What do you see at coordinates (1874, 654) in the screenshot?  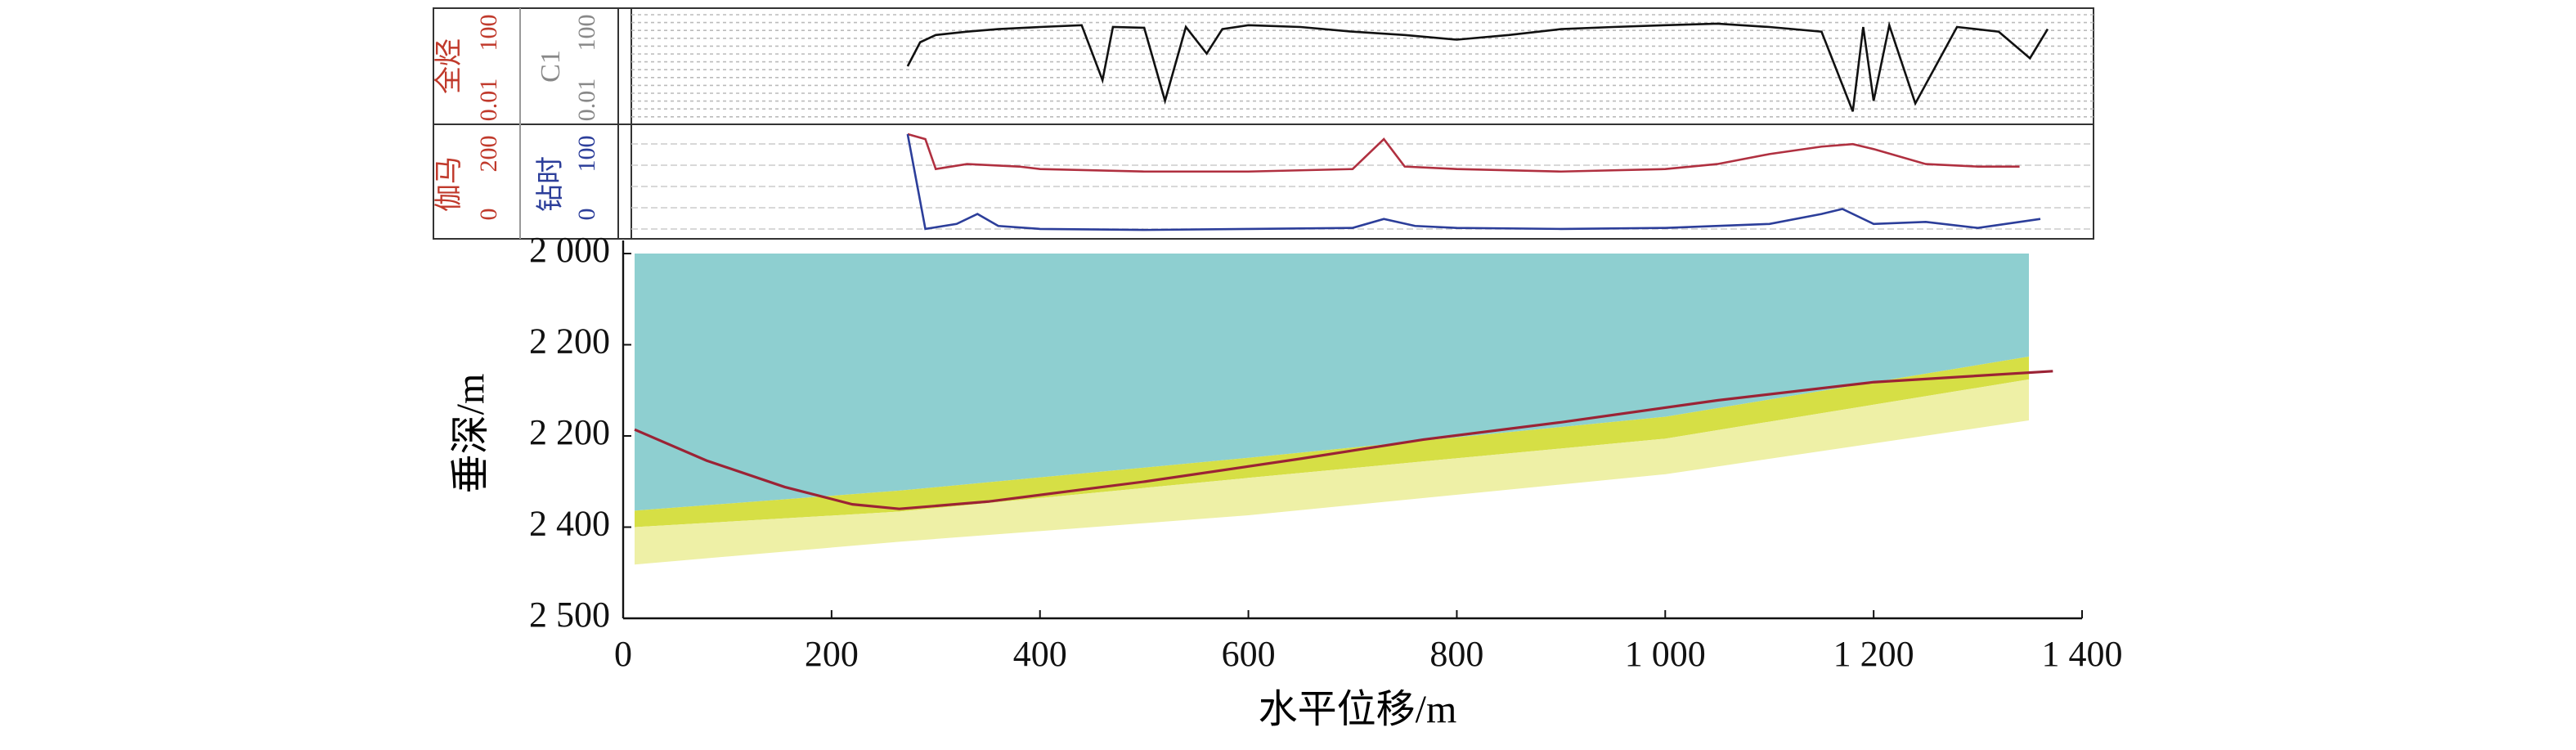 I see `x-tick-label: 1 200` at bounding box center [1874, 654].